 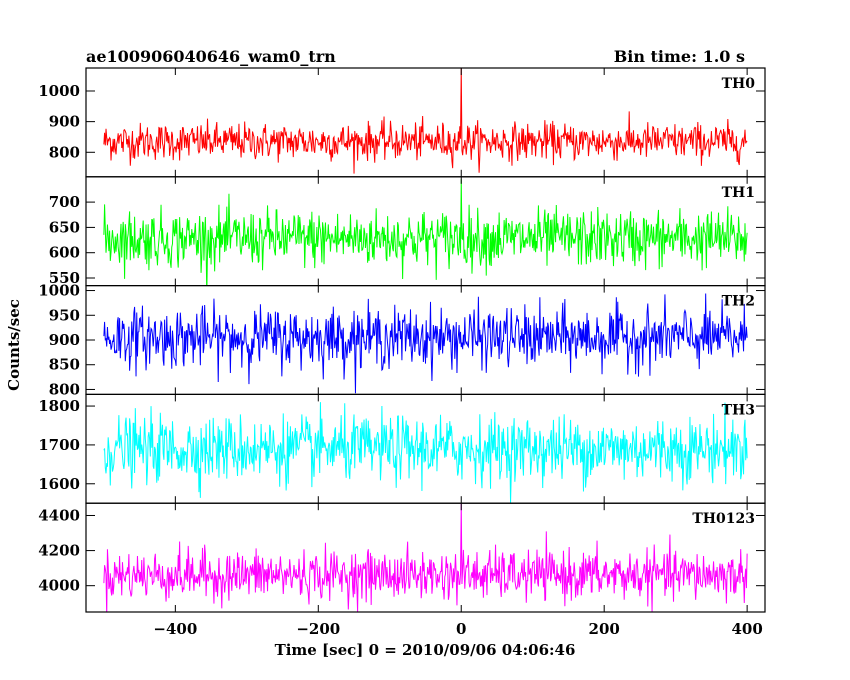 I want to click on x-tick-label: −200, so click(x=318, y=629).